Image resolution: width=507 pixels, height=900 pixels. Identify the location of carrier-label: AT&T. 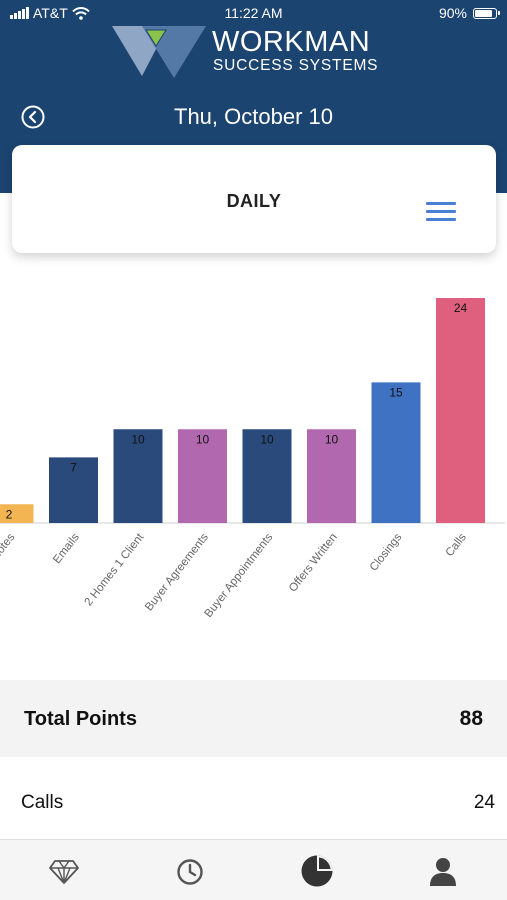
(50, 13).